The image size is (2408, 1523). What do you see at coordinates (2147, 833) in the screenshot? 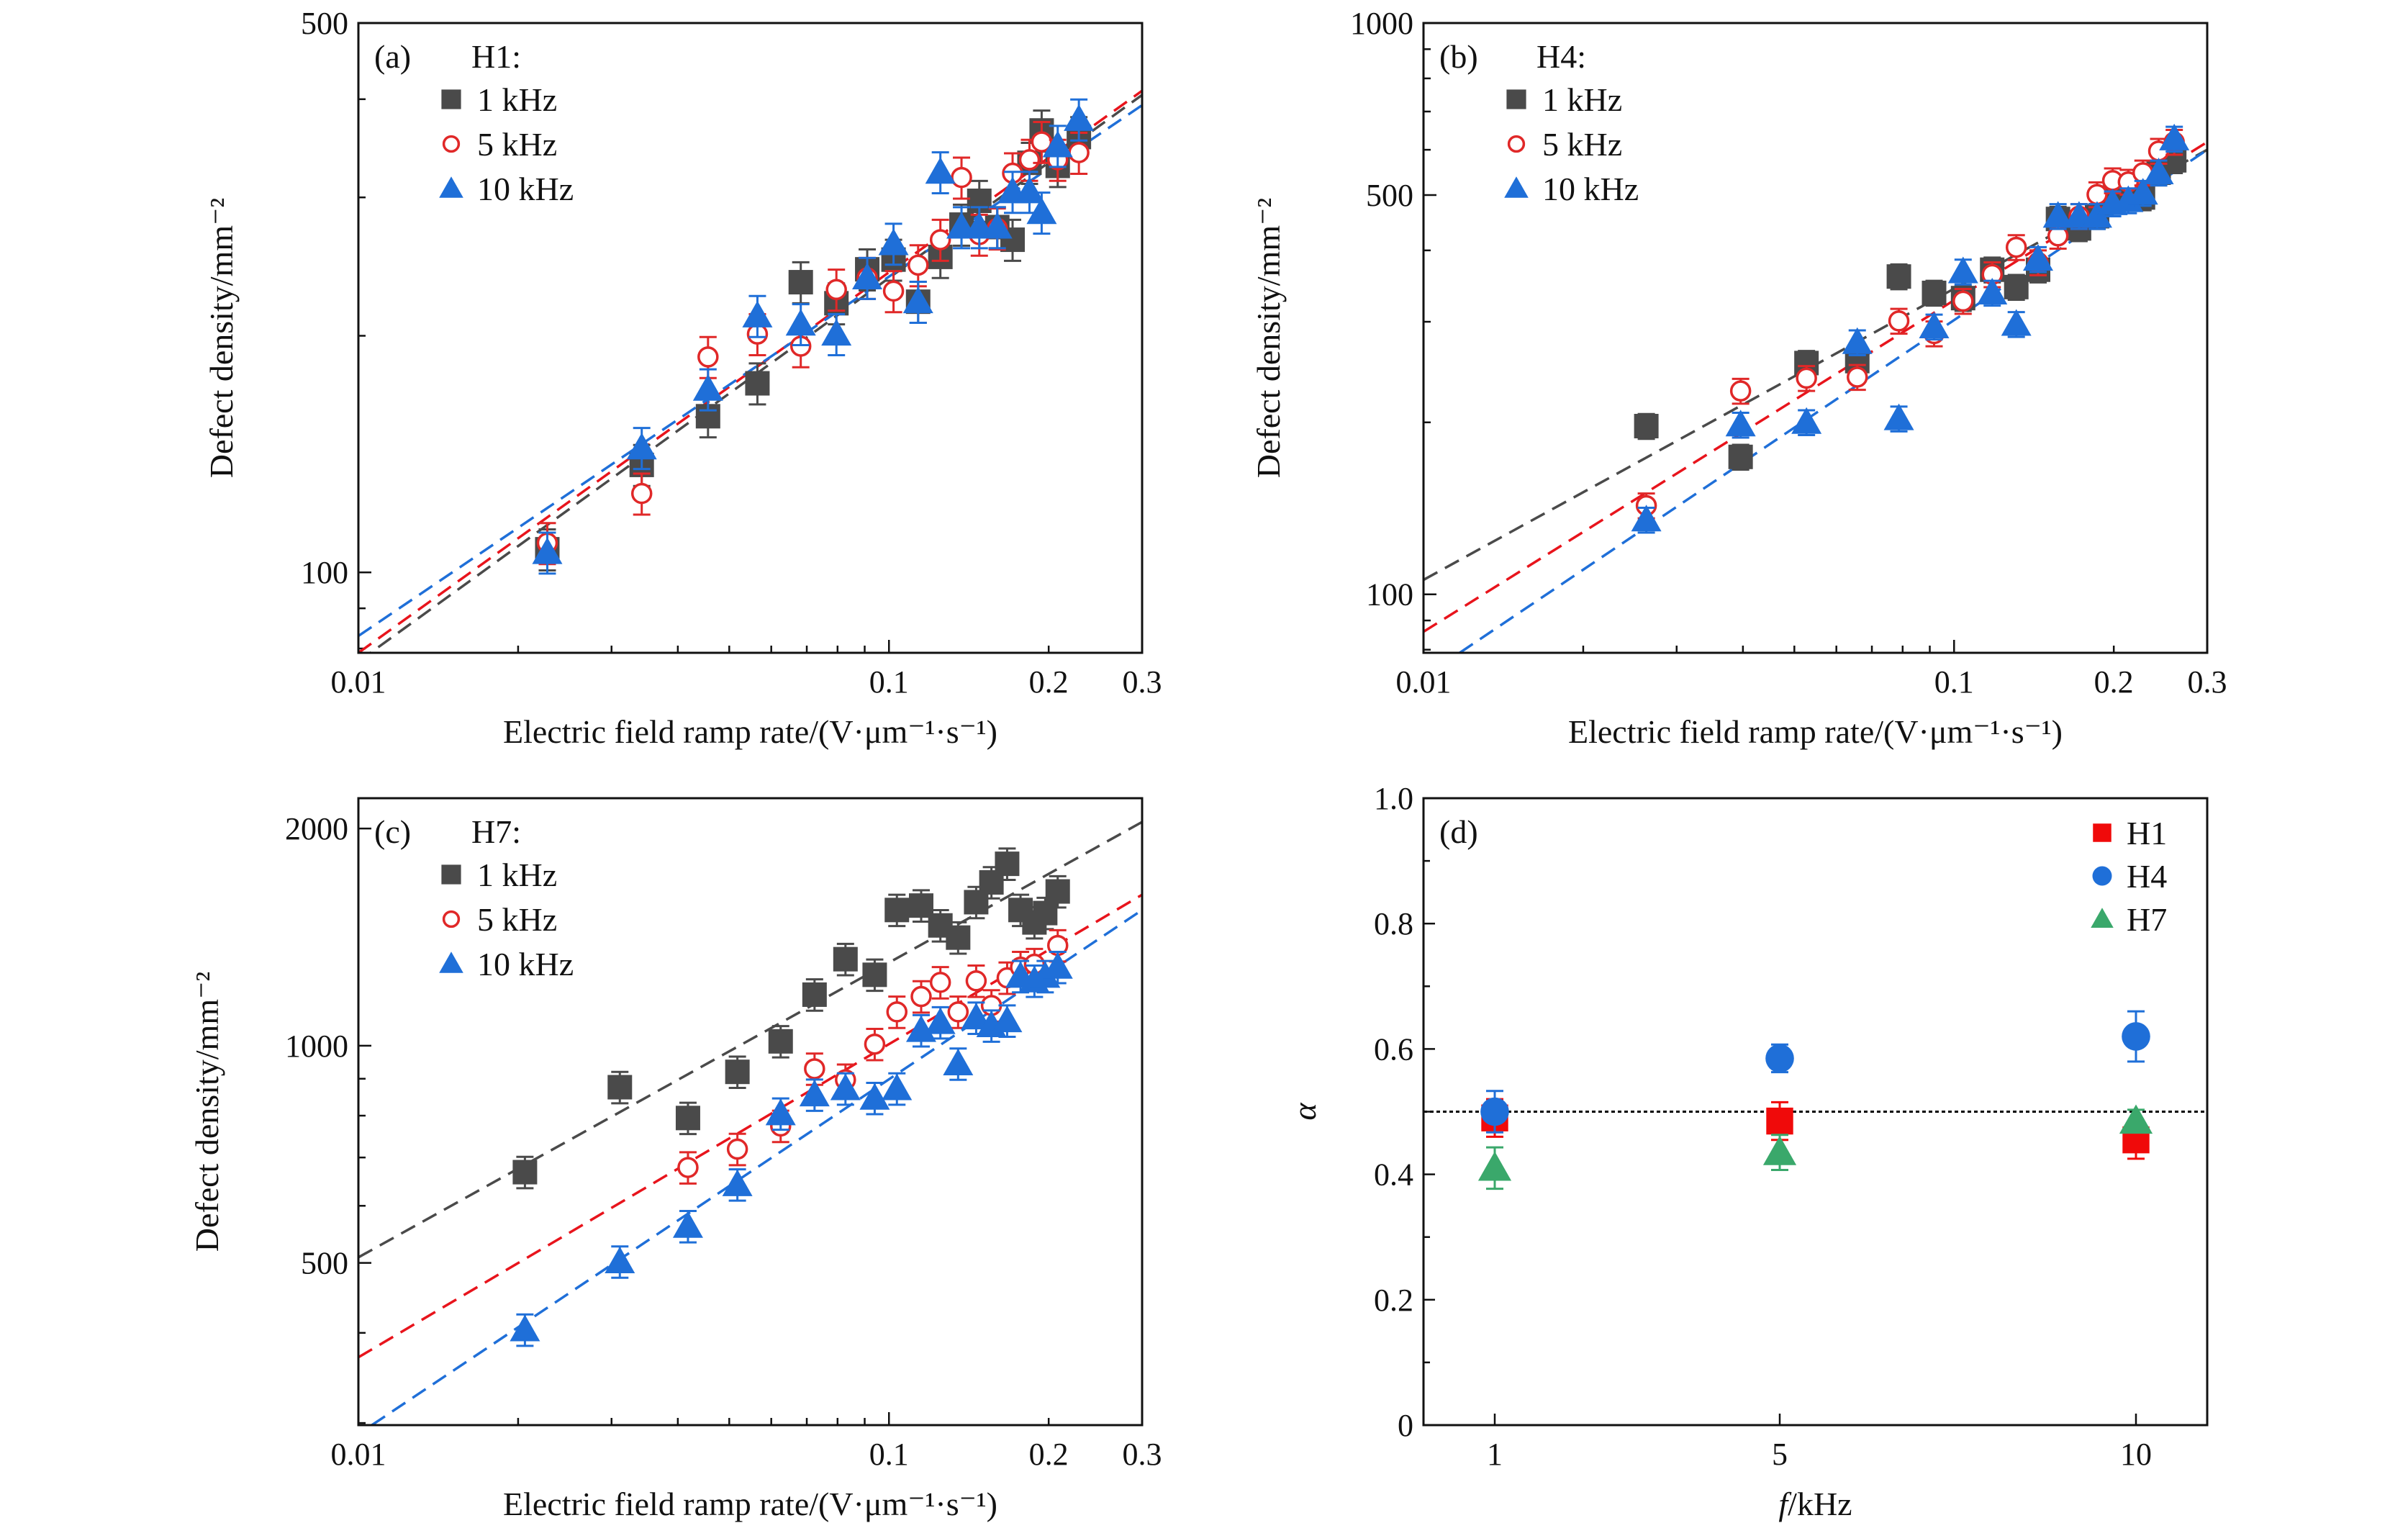
I see `legend-label: H1` at bounding box center [2147, 833].